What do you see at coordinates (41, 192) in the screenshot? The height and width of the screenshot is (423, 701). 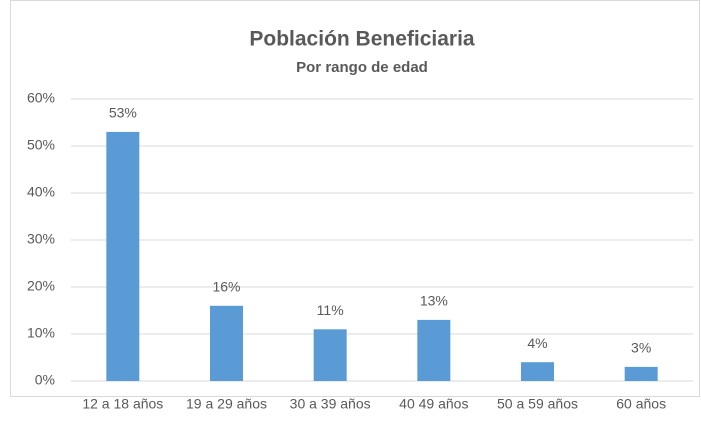 I see `y-tick-label: 40%` at bounding box center [41, 192].